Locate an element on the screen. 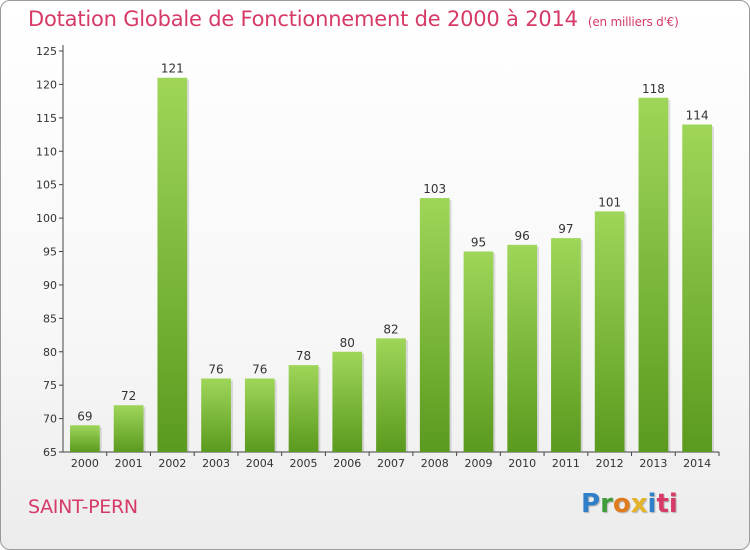 This screenshot has height=550, width=750. y-tick-label: 125 is located at coordinates (46, 51).